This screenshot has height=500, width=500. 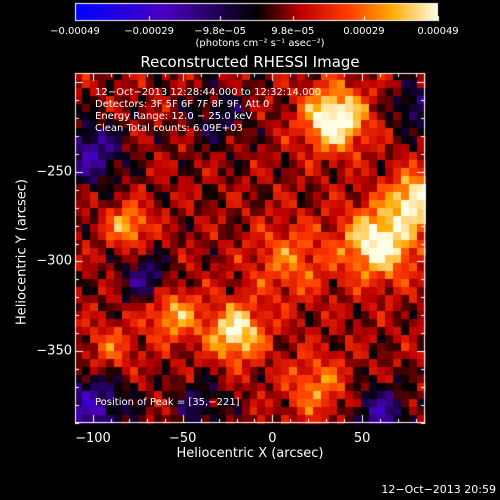 I want to click on y-tick-label: −300, so click(x=54, y=261).